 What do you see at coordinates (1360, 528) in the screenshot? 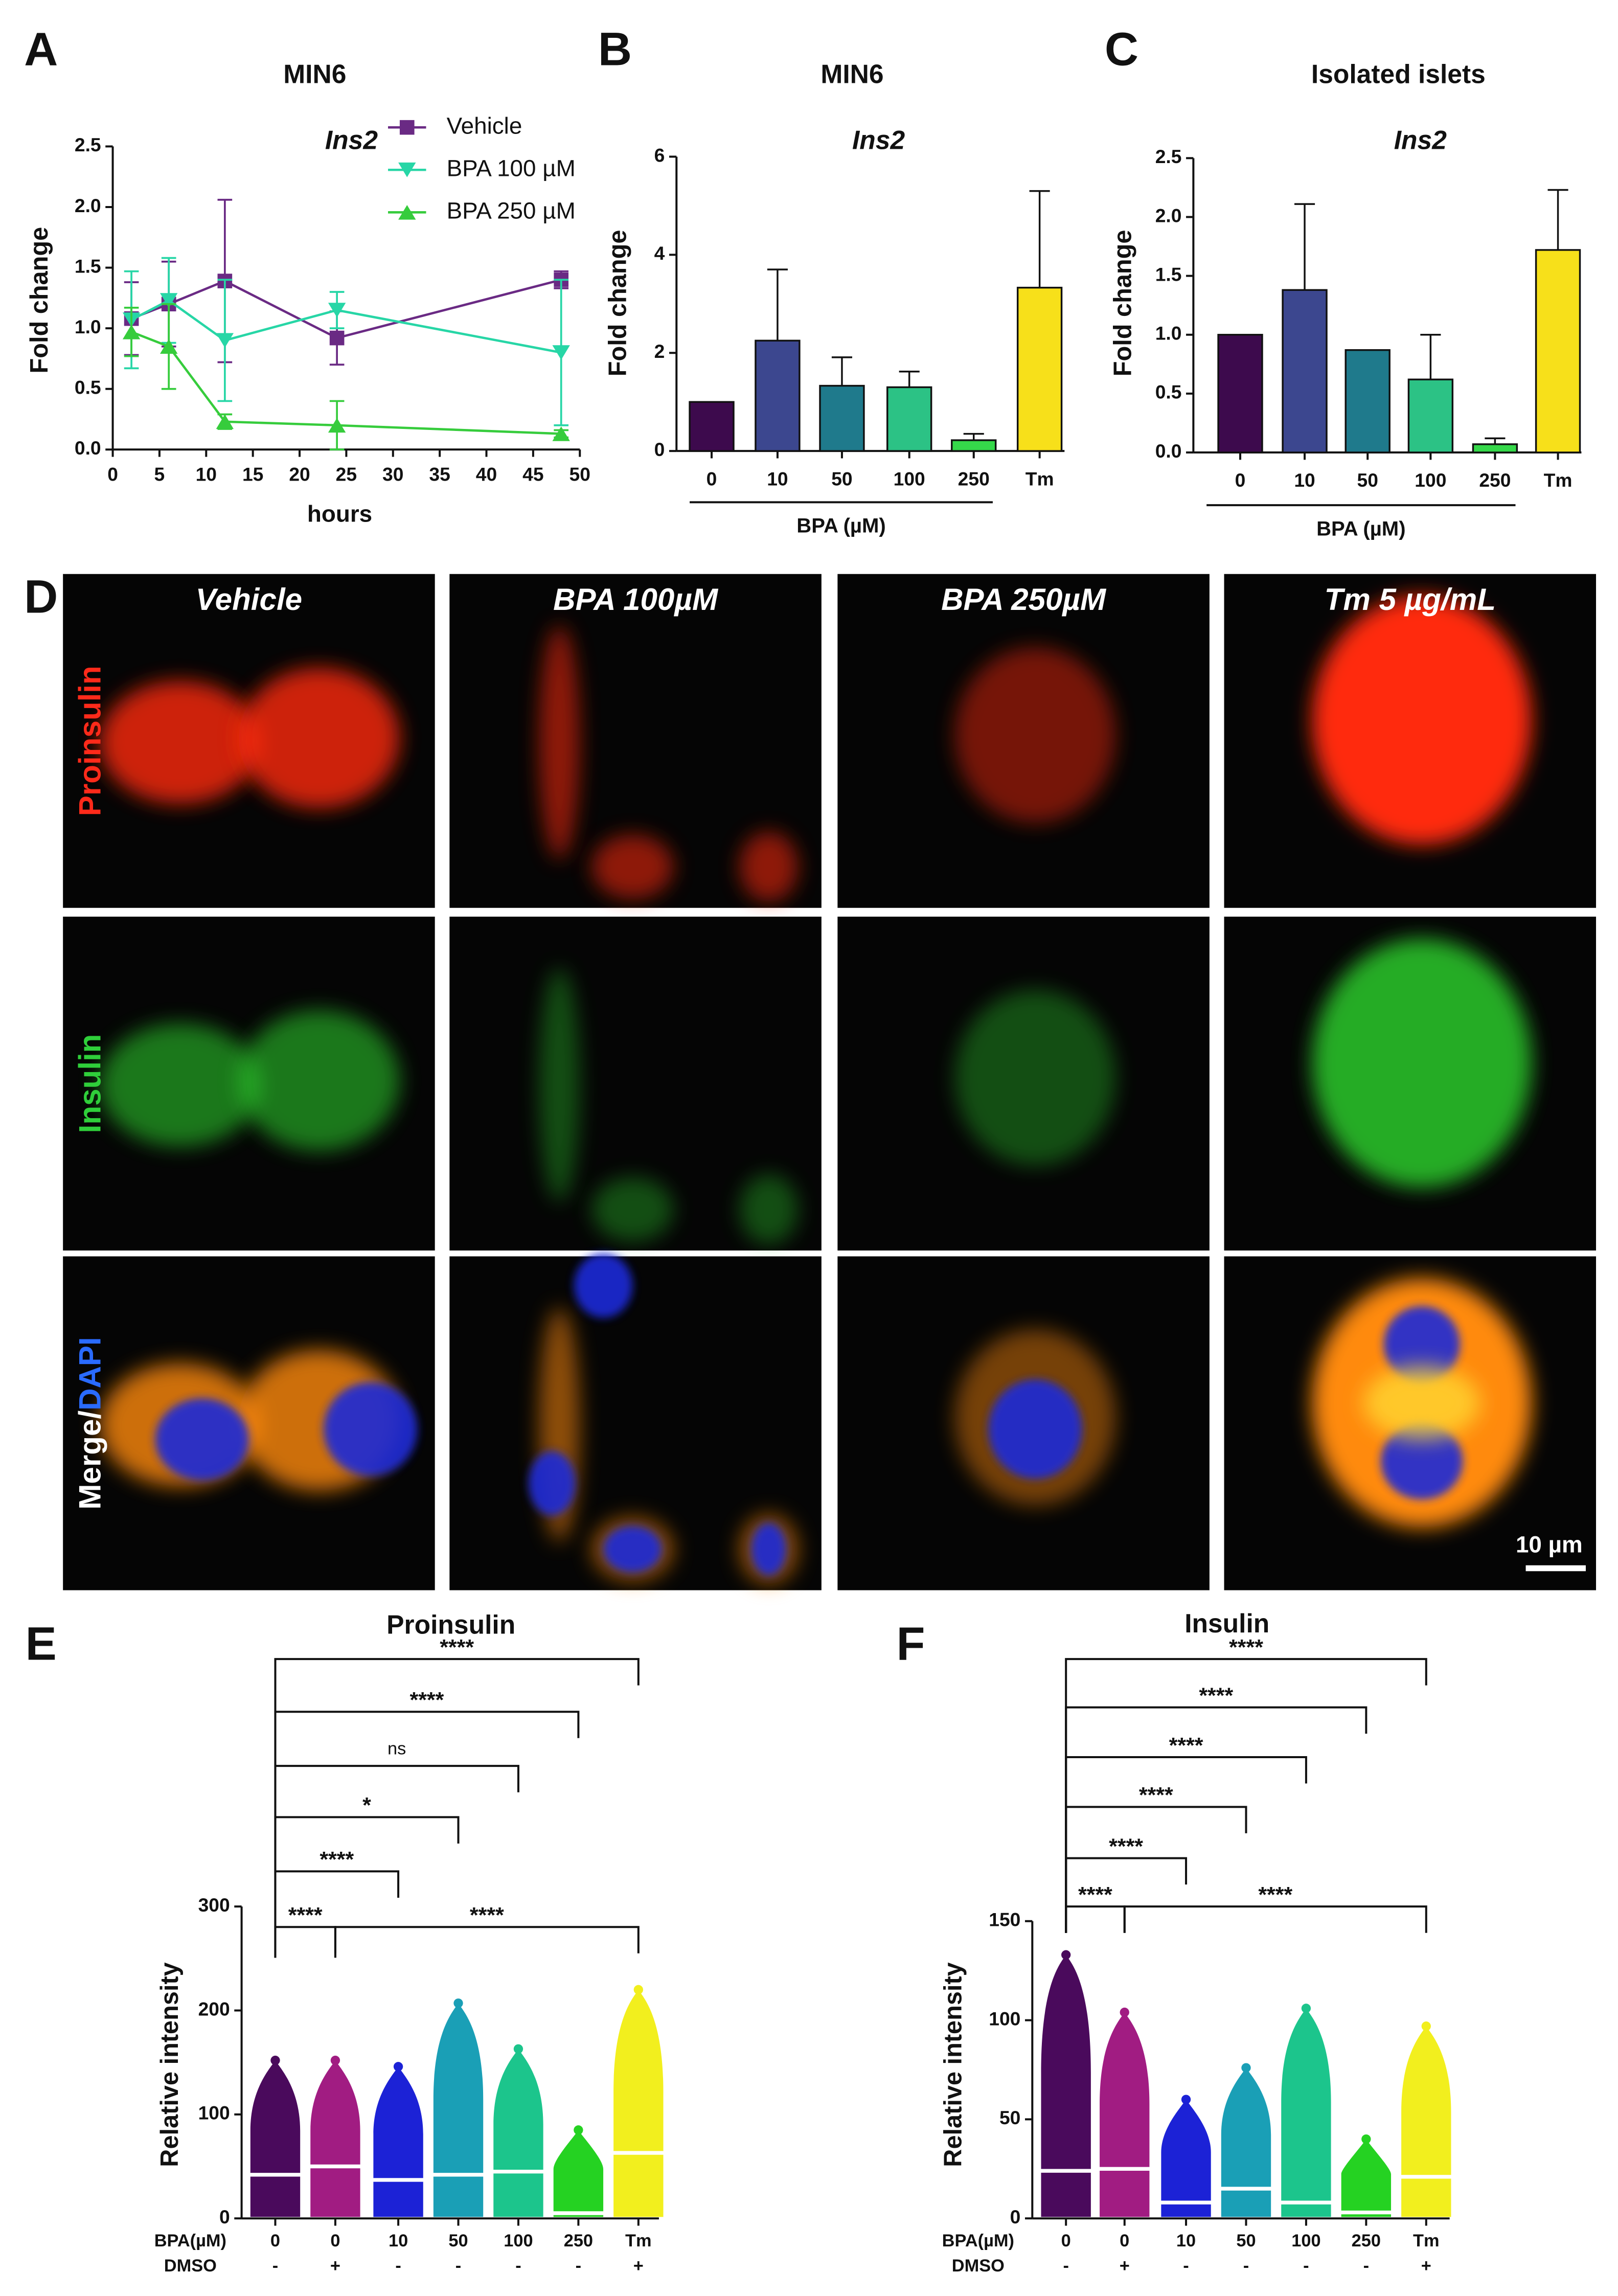
I see `group-label: BPA (µM)` at bounding box center [1360, 528].